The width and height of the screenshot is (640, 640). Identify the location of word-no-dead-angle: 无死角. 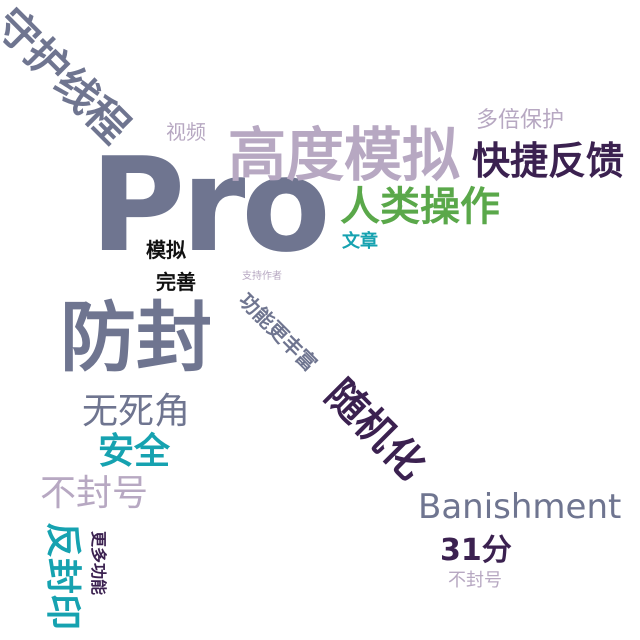
(136, 411).